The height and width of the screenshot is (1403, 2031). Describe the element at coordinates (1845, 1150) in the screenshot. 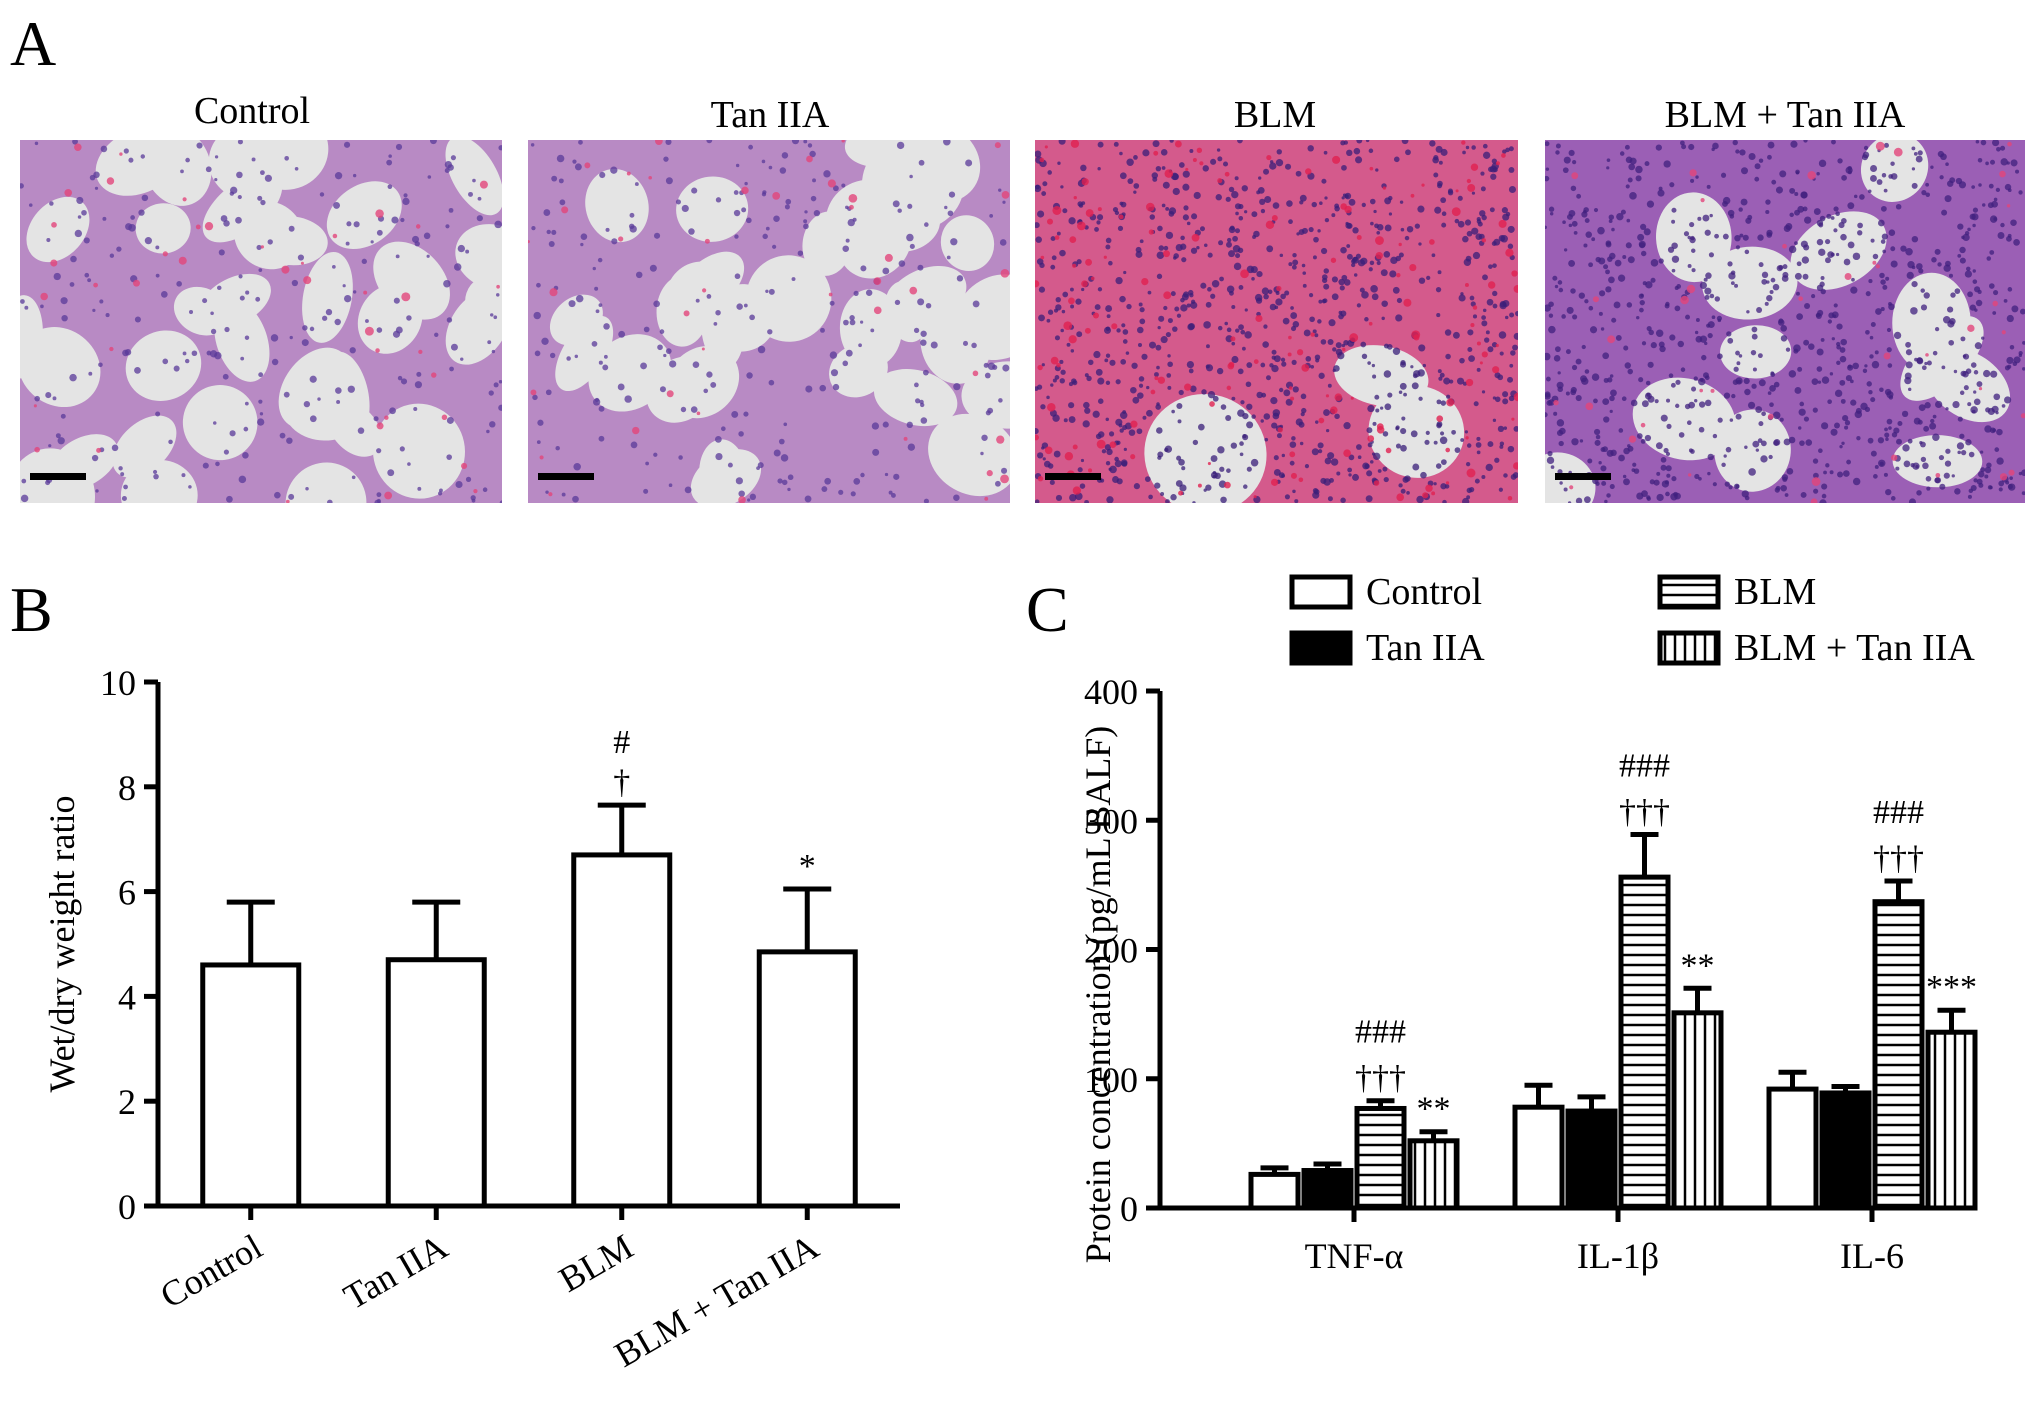

I see `bar` at that location.